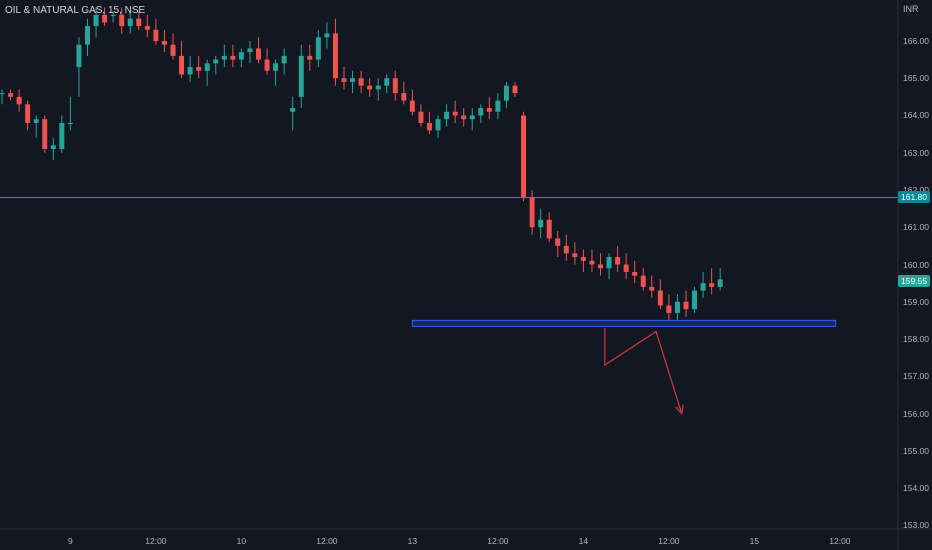 The image size is (932, 550). What do you see at coordinates (679, 409) in the screenshot?
I see `projection-arrowhead` at bounding box center [679, 409].